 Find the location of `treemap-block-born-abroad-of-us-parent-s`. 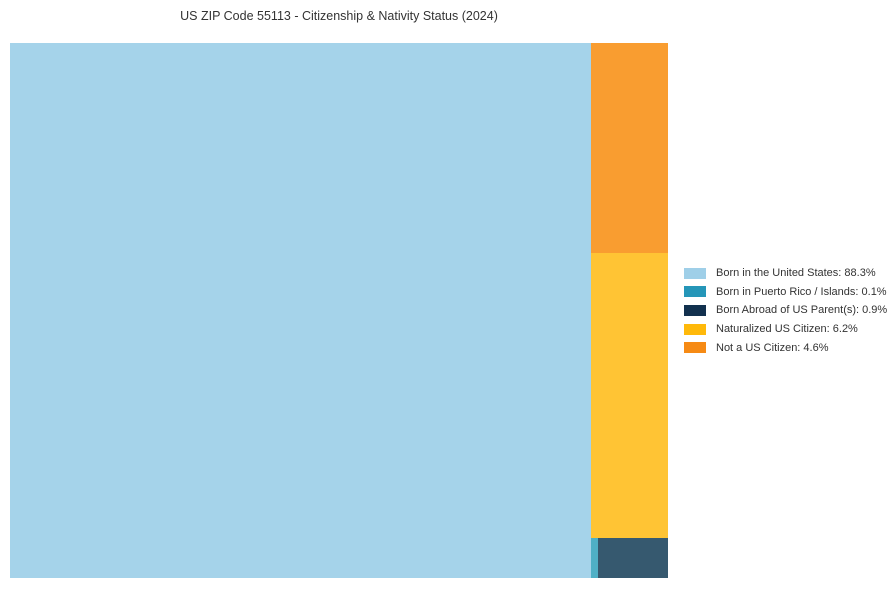

treemap-block-born-abroad-of-us-parent-s is located at coordinates (632, 558).